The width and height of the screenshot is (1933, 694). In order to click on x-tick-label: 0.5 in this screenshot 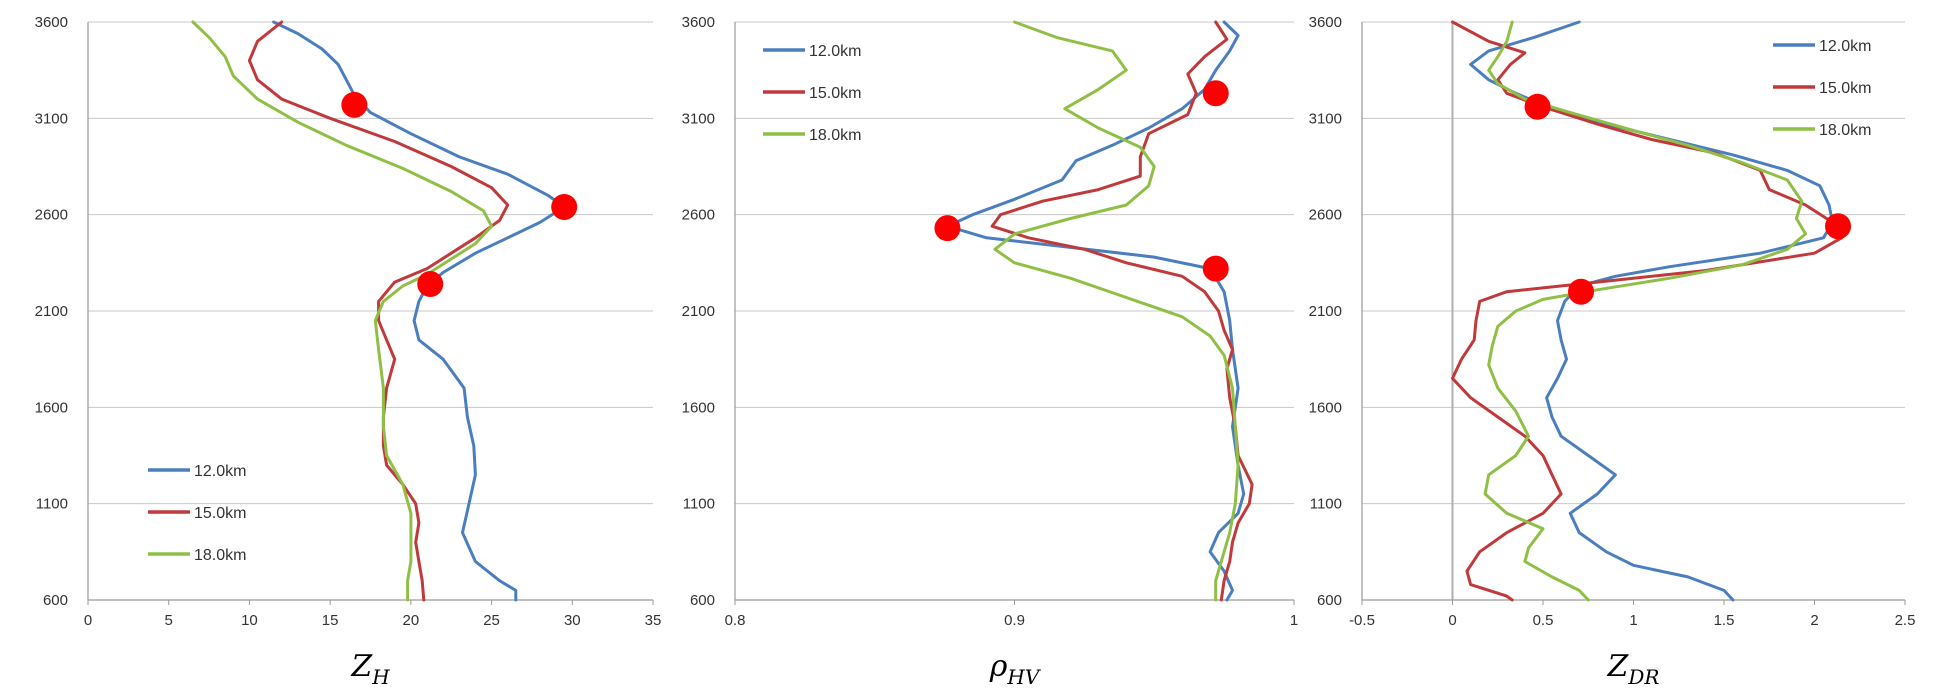, I will do `click(1543, 620)`.